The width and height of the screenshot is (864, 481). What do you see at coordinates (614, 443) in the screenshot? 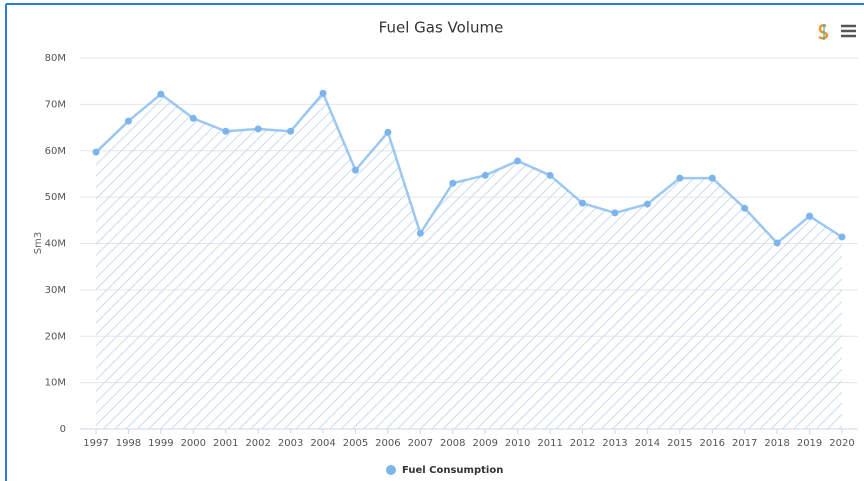
I see `x-tick-label: 2013` at bounding box center [614, 443].